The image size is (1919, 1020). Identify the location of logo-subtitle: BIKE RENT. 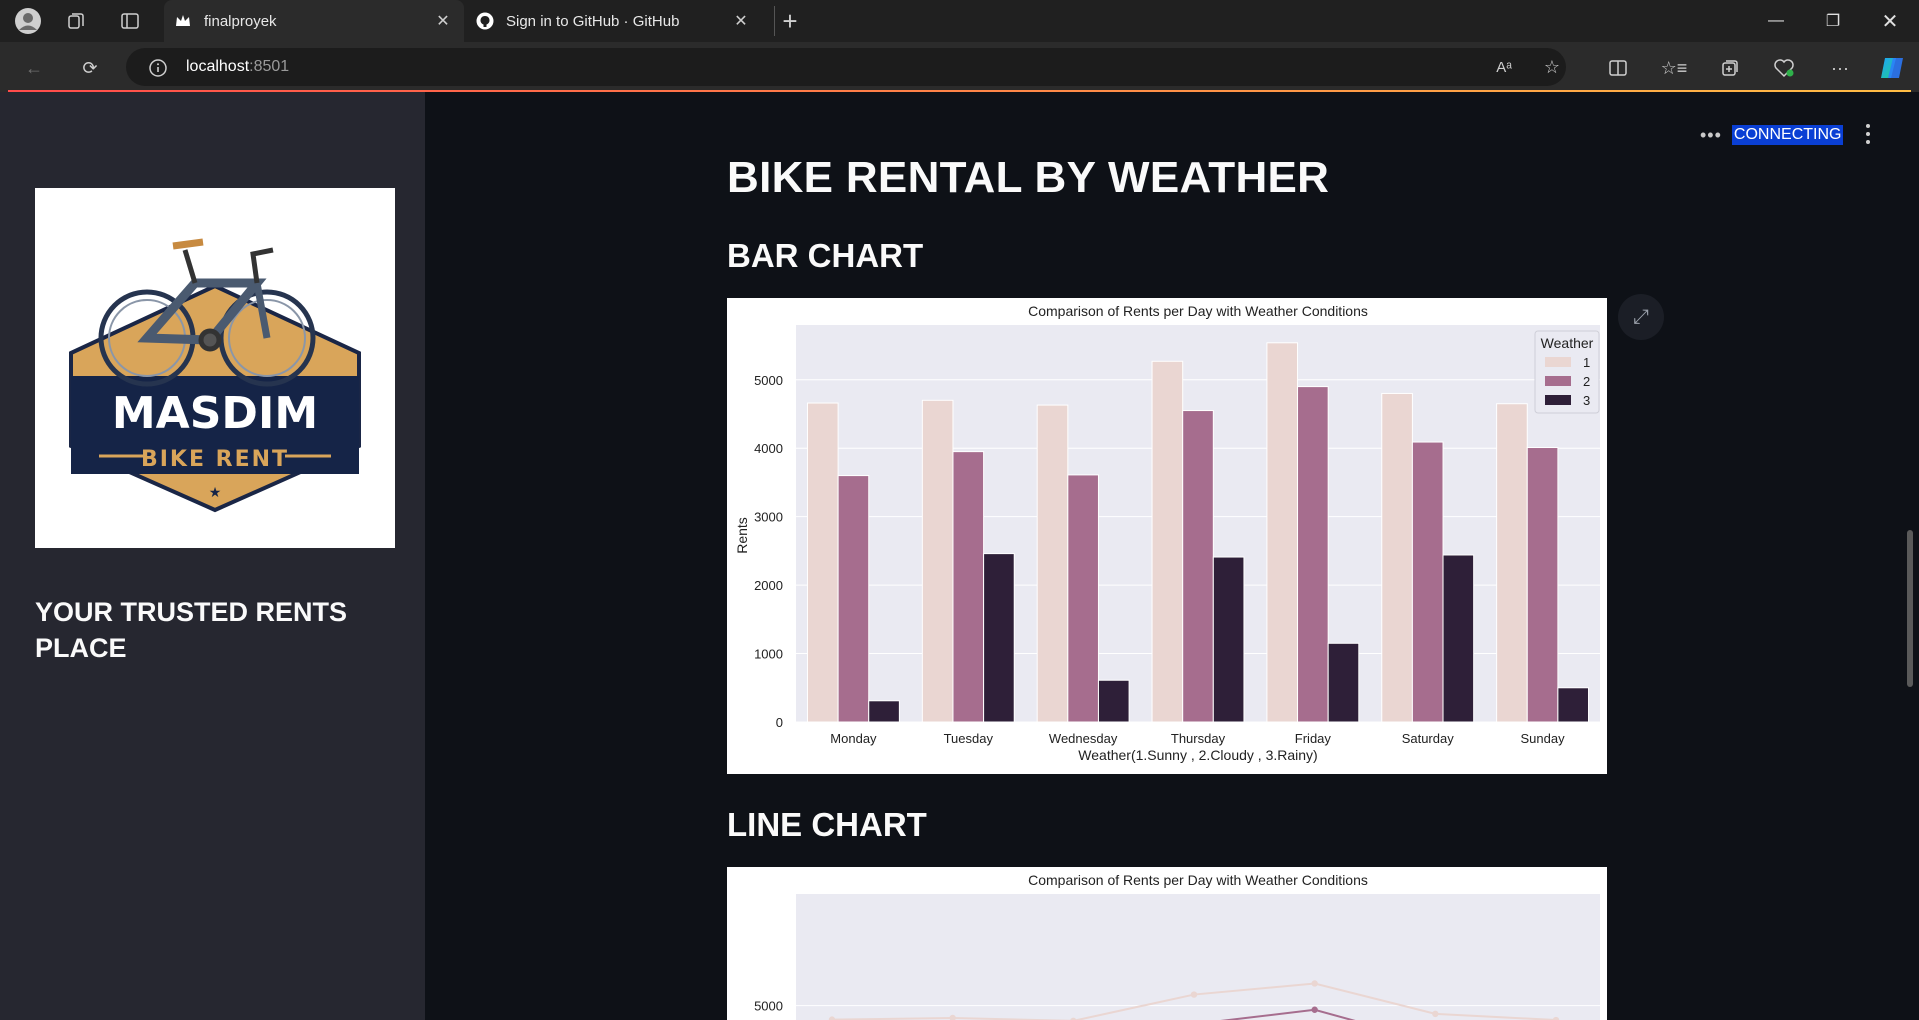
(215, 459).